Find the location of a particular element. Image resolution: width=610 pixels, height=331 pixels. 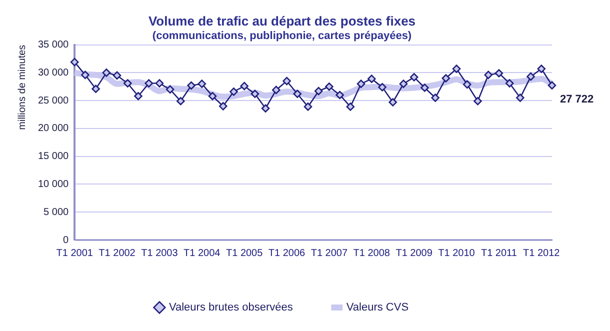

y-tick-label: 30 000 is located at coordinates (54, 72).